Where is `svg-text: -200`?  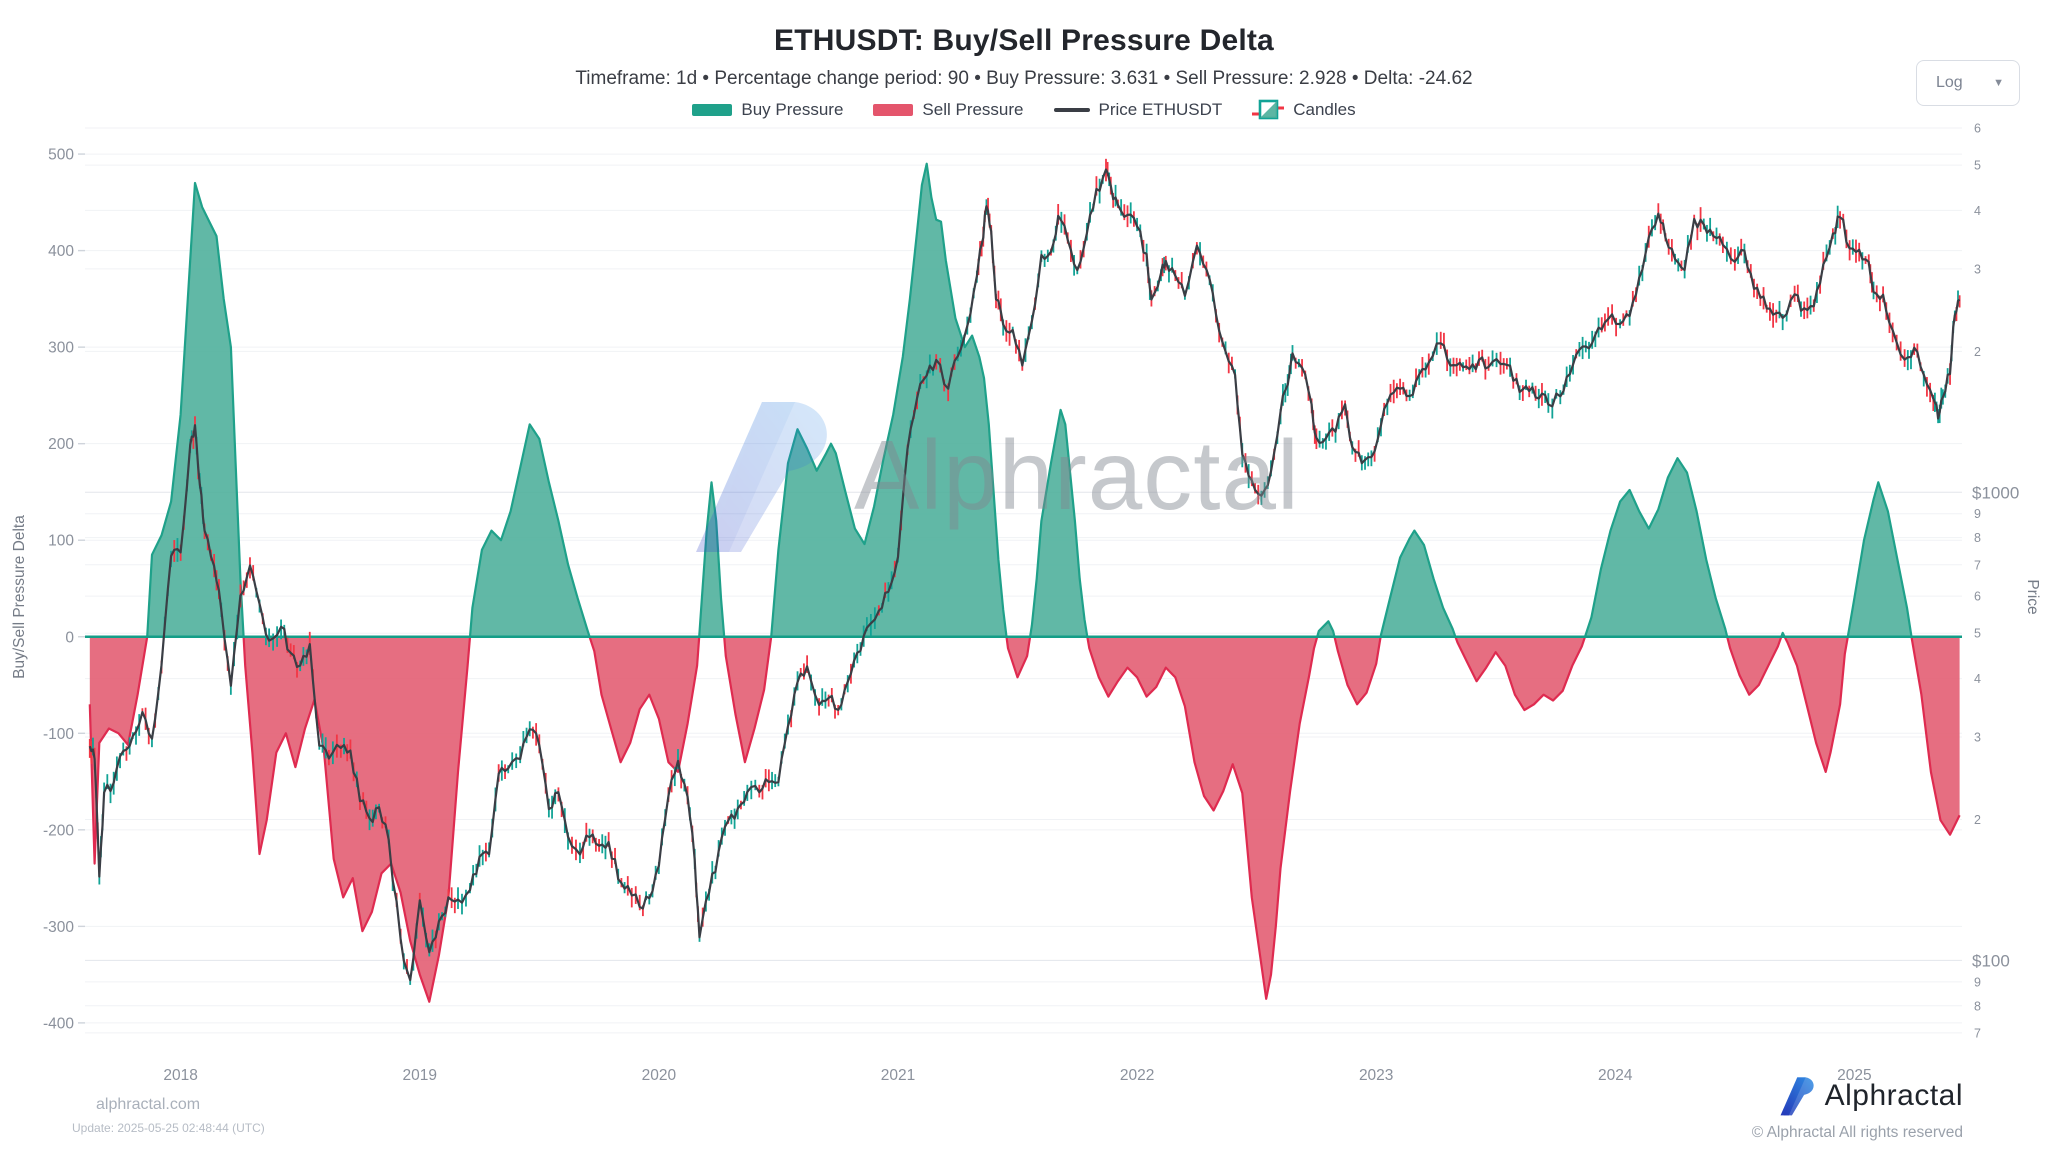 svg-text: -200 is located at coordinates (58, 830).